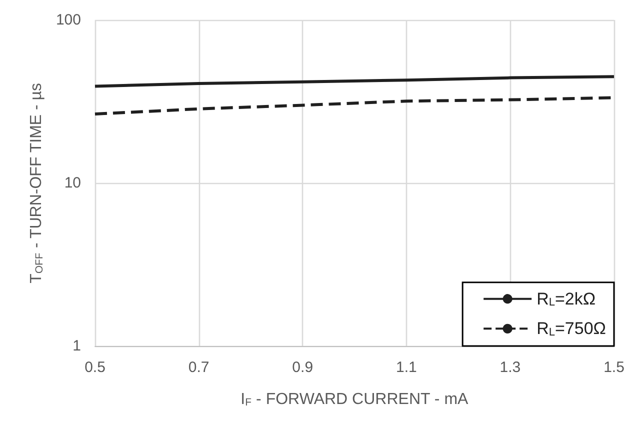 The width and height of the screenshot is (639, 426). What do you see at coordinates (72, 183) in the screenshot?
I see `y-tick-label: 10` at bounding box center [72, 183].